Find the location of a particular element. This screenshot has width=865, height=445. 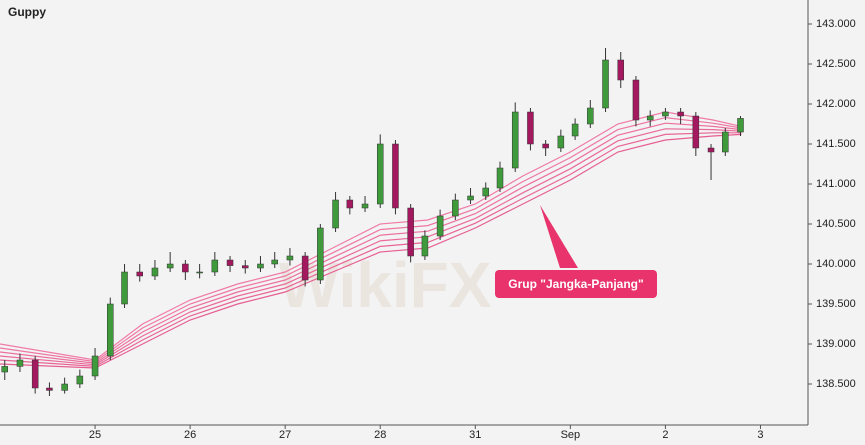

x-tick-label: 2 is located at coordinates (665, 435).